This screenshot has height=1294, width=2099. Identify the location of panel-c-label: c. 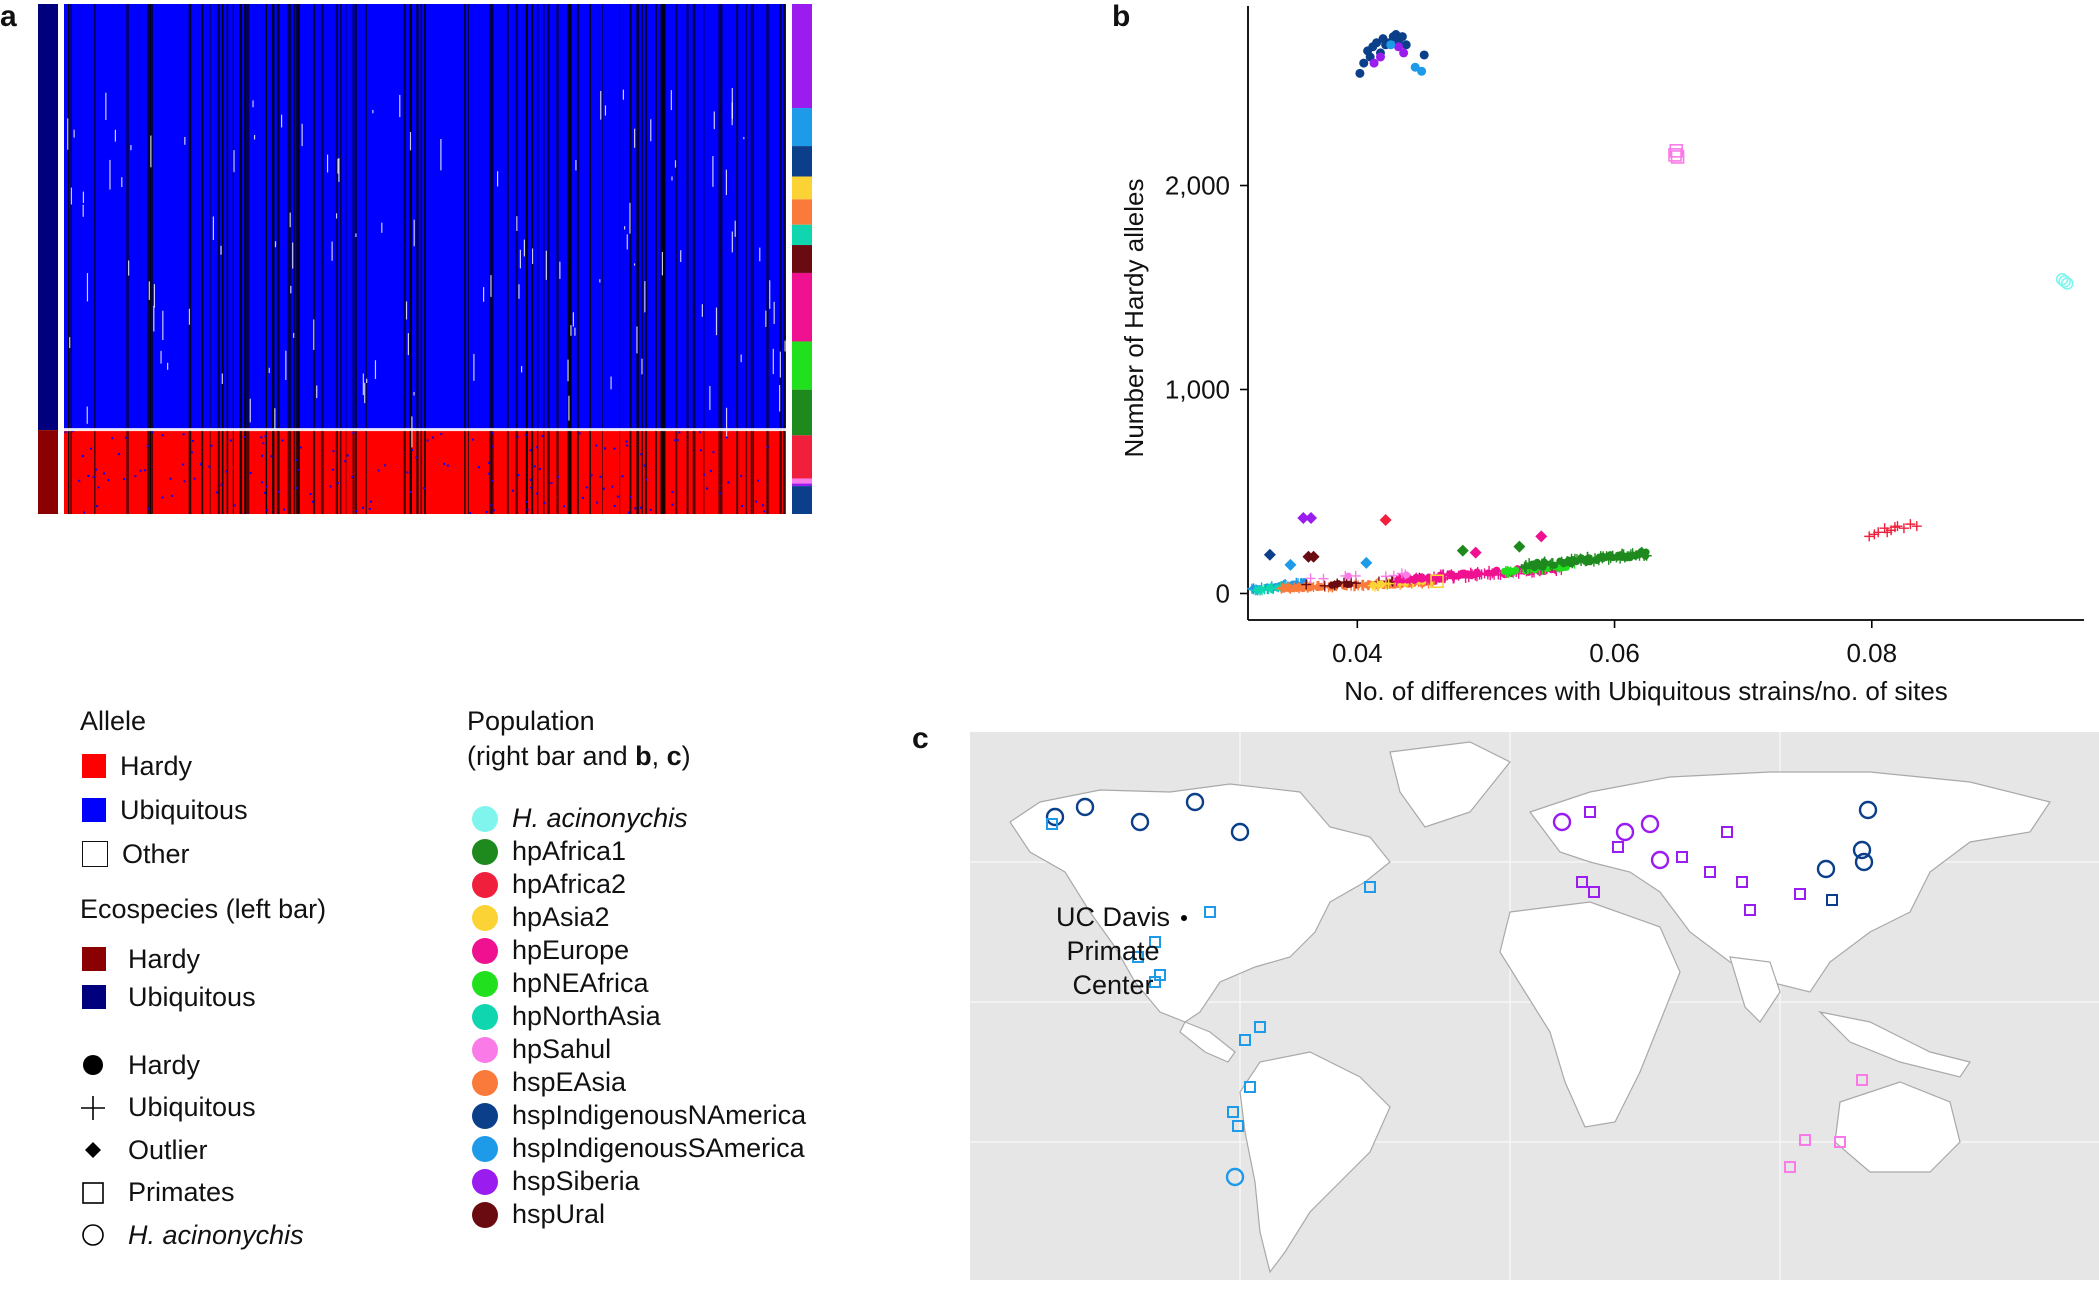
(920, 738).